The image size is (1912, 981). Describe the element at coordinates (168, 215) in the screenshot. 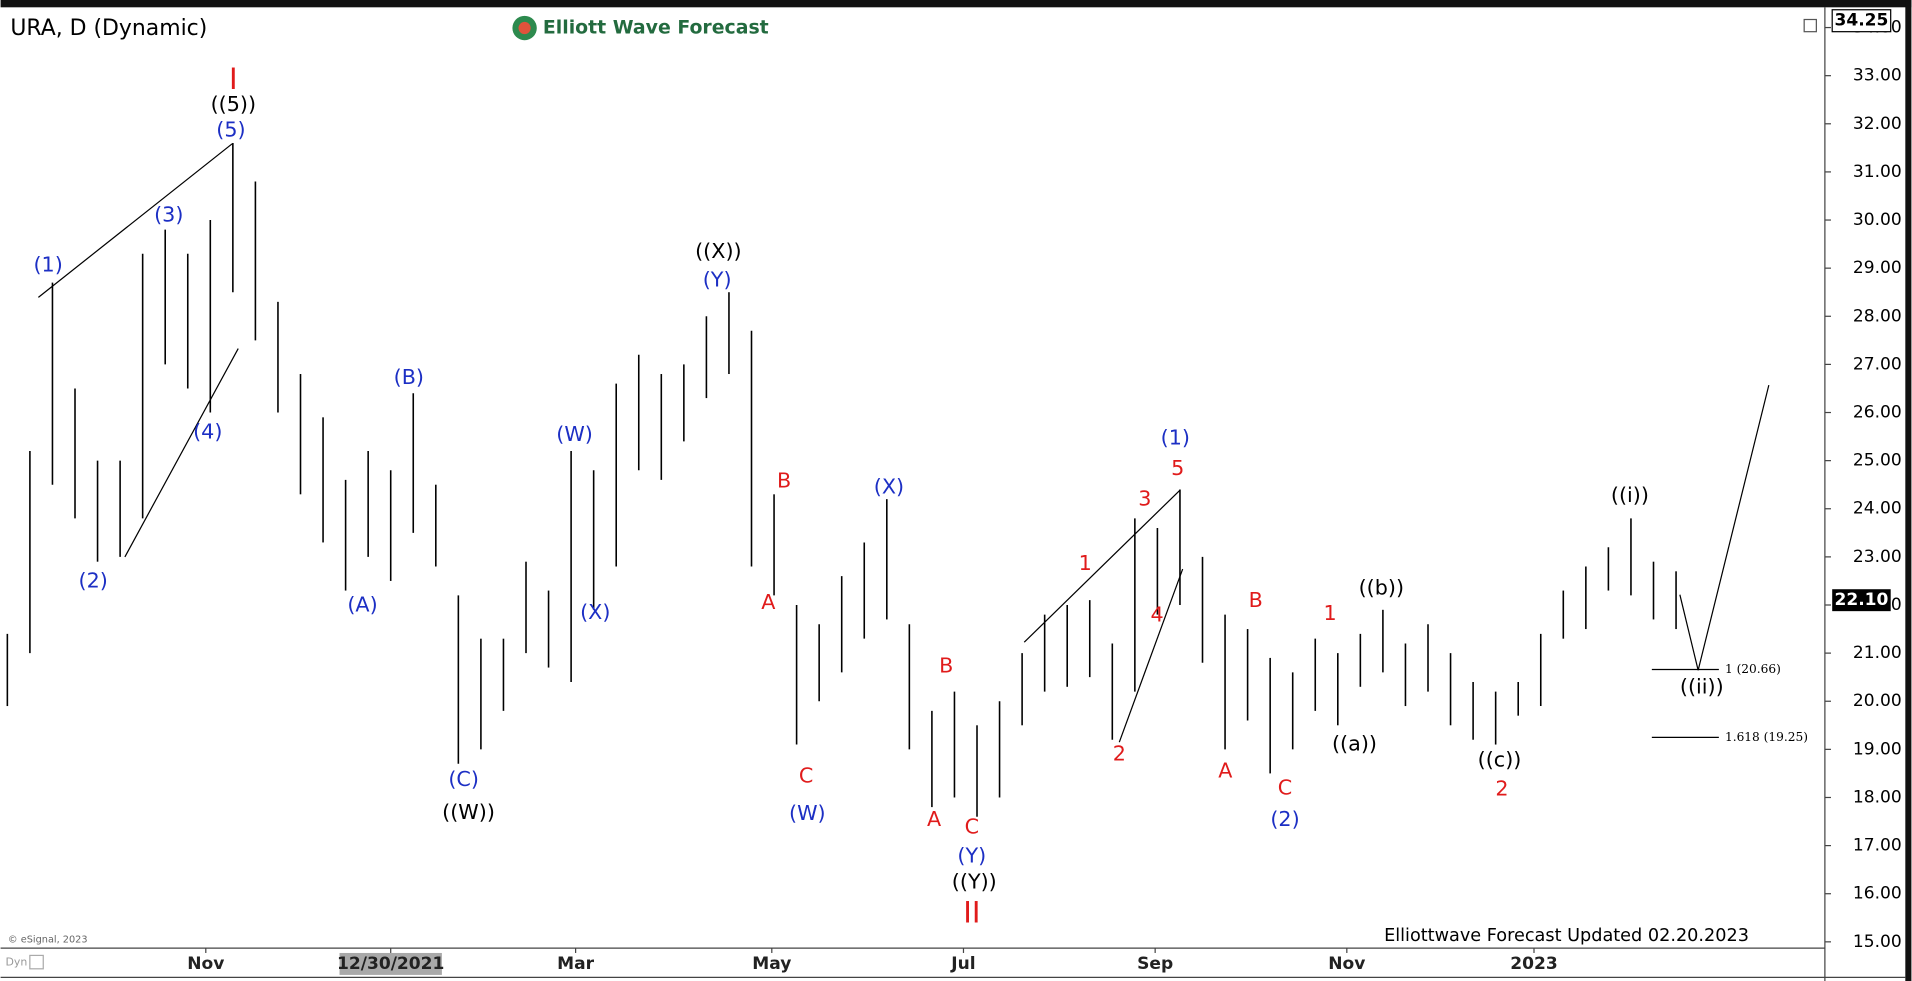

I see `wave-label: (3)` at that location.